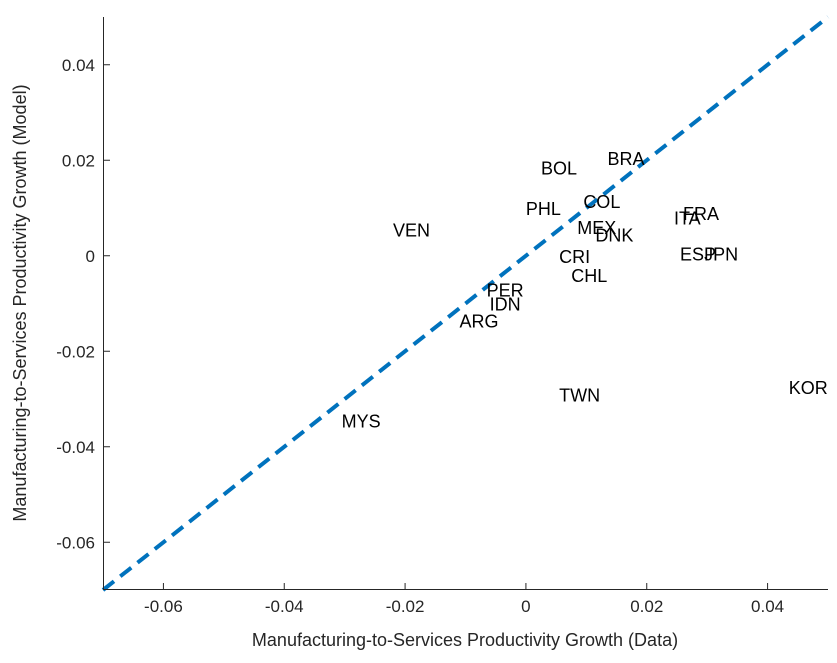 This screenshot has height=663, width=837. What do you see at coordinates (589, 276) in the screenshot?
I see `point-label-chl: CHL` at bounding box center [589, 276].